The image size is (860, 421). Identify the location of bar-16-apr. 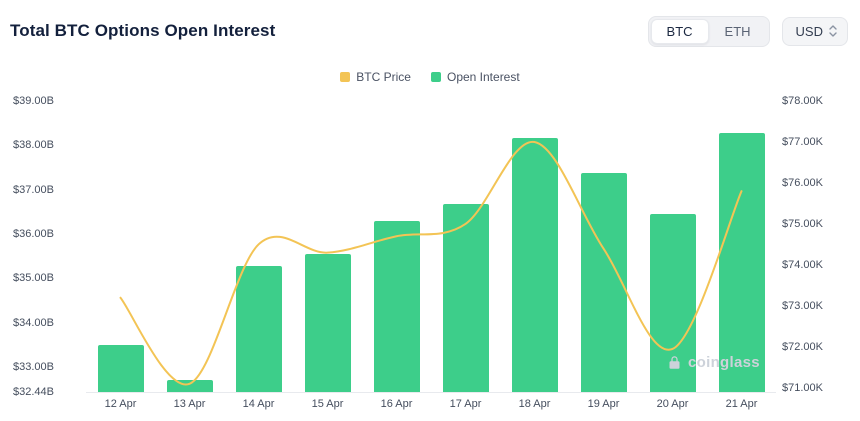
(396, 306).